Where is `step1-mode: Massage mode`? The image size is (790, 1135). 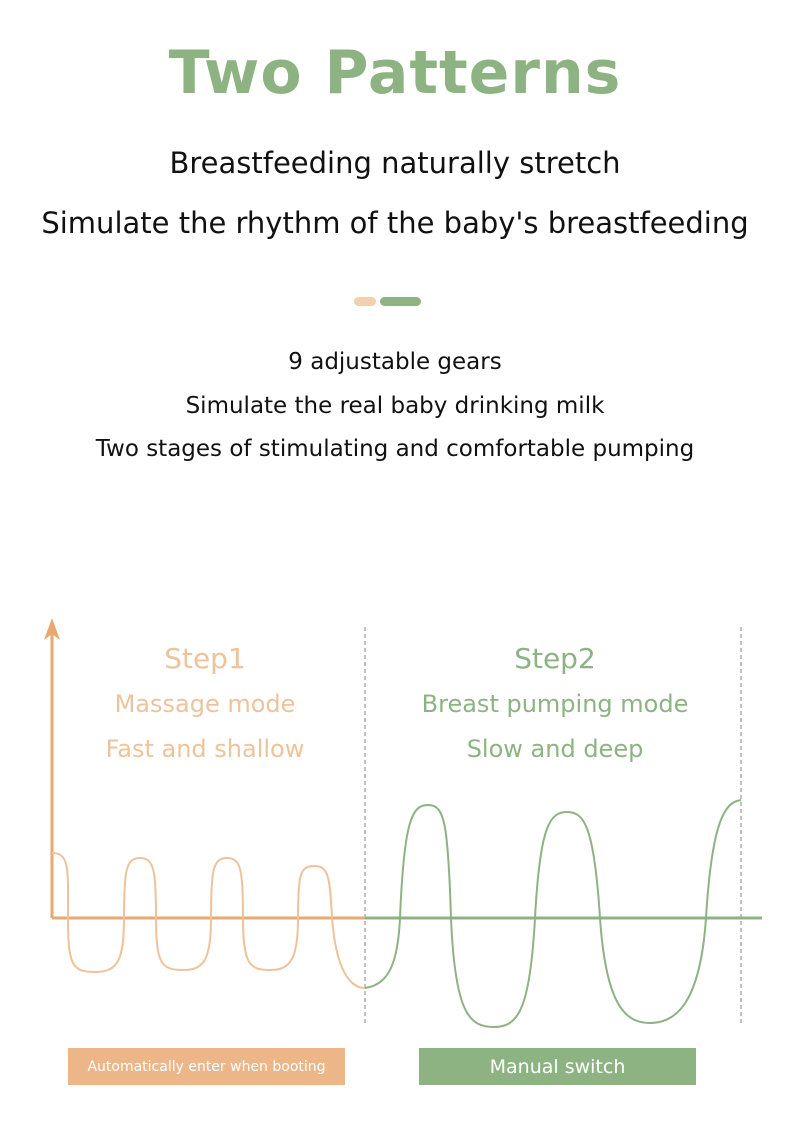
step1-mode: Massage mode is located at coordinates (205, 704).